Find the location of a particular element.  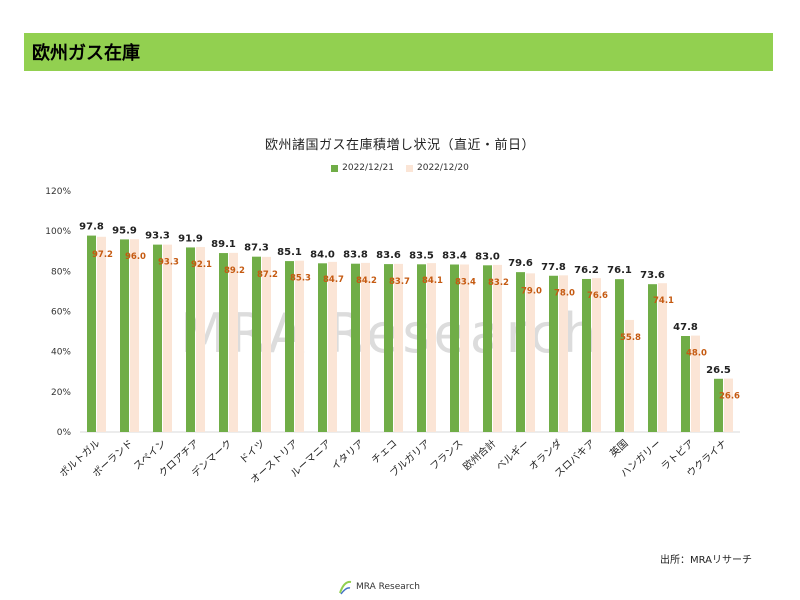

data-label-series-2: 55.8 is located at coordinates (630, 338).